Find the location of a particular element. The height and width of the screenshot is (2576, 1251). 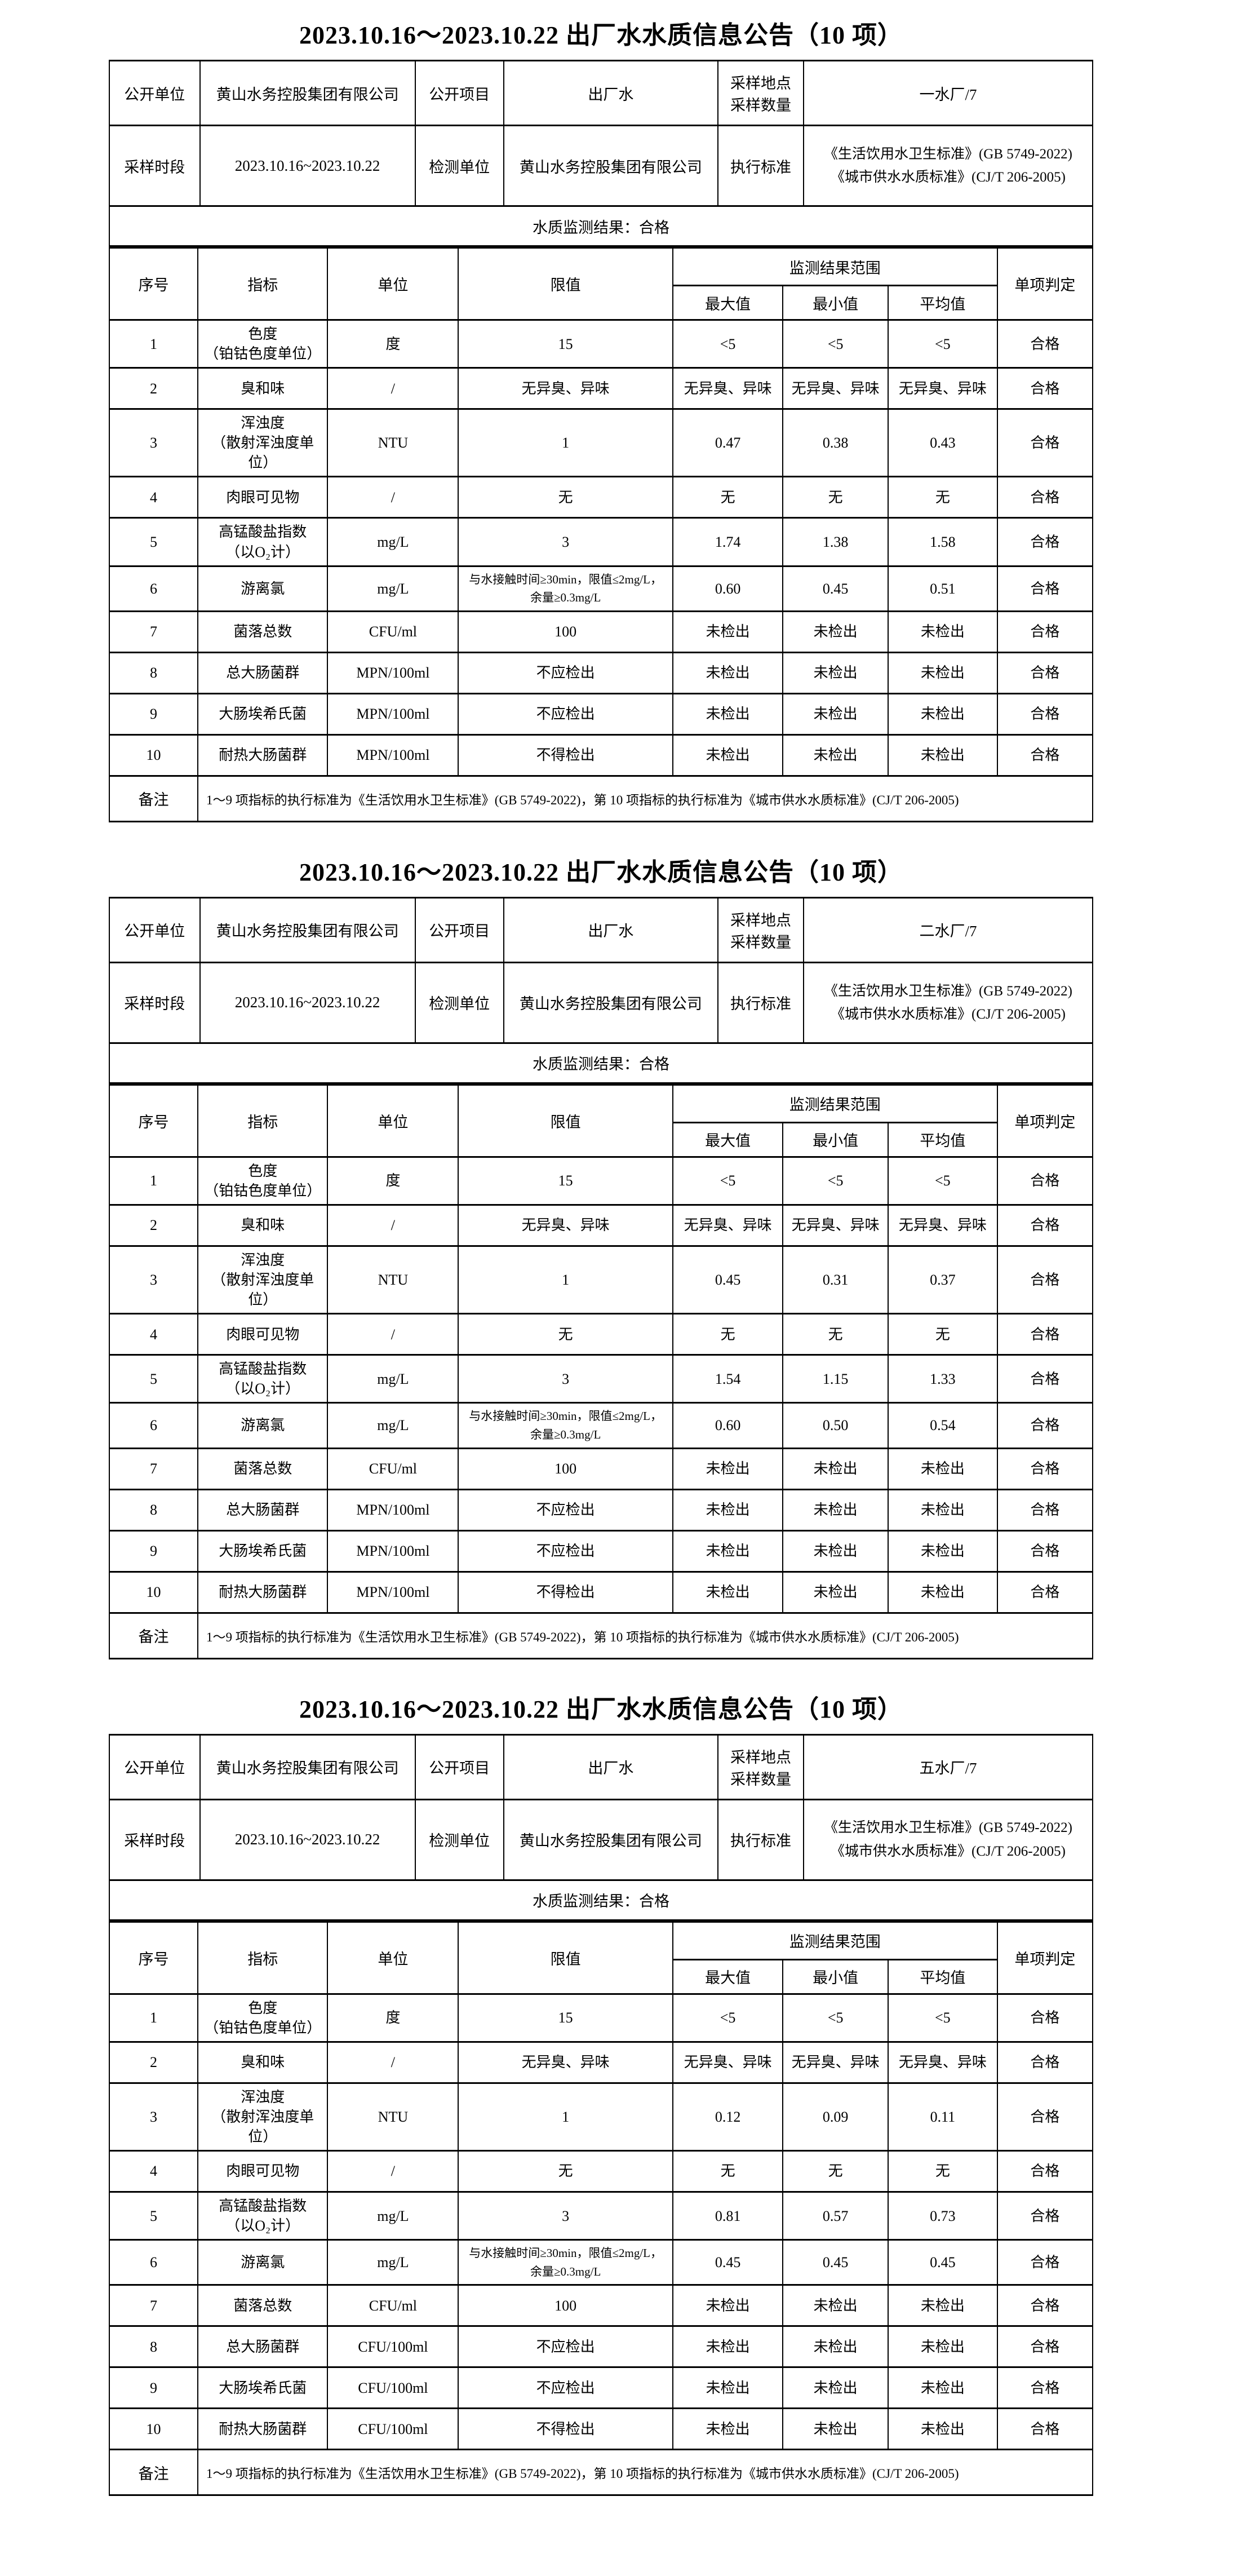

table-row: 8 总大肠菌群 MPN/100ml 不应检出 未检出 未检出 未检出 合格 is located at coordinates (601, 1510).